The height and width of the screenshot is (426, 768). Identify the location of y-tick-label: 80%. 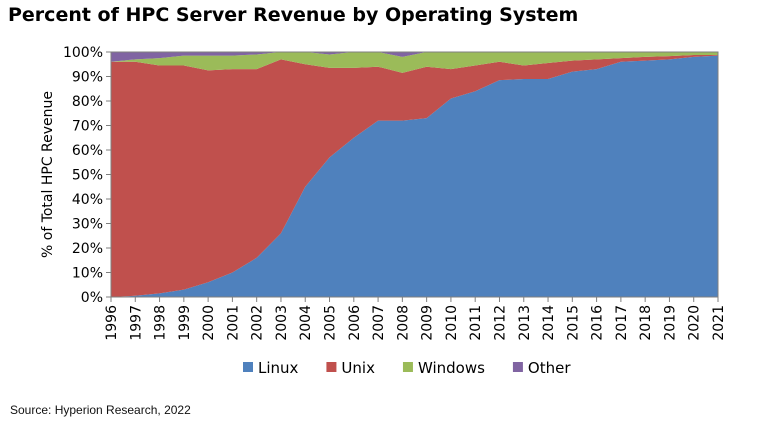
(87, 102).